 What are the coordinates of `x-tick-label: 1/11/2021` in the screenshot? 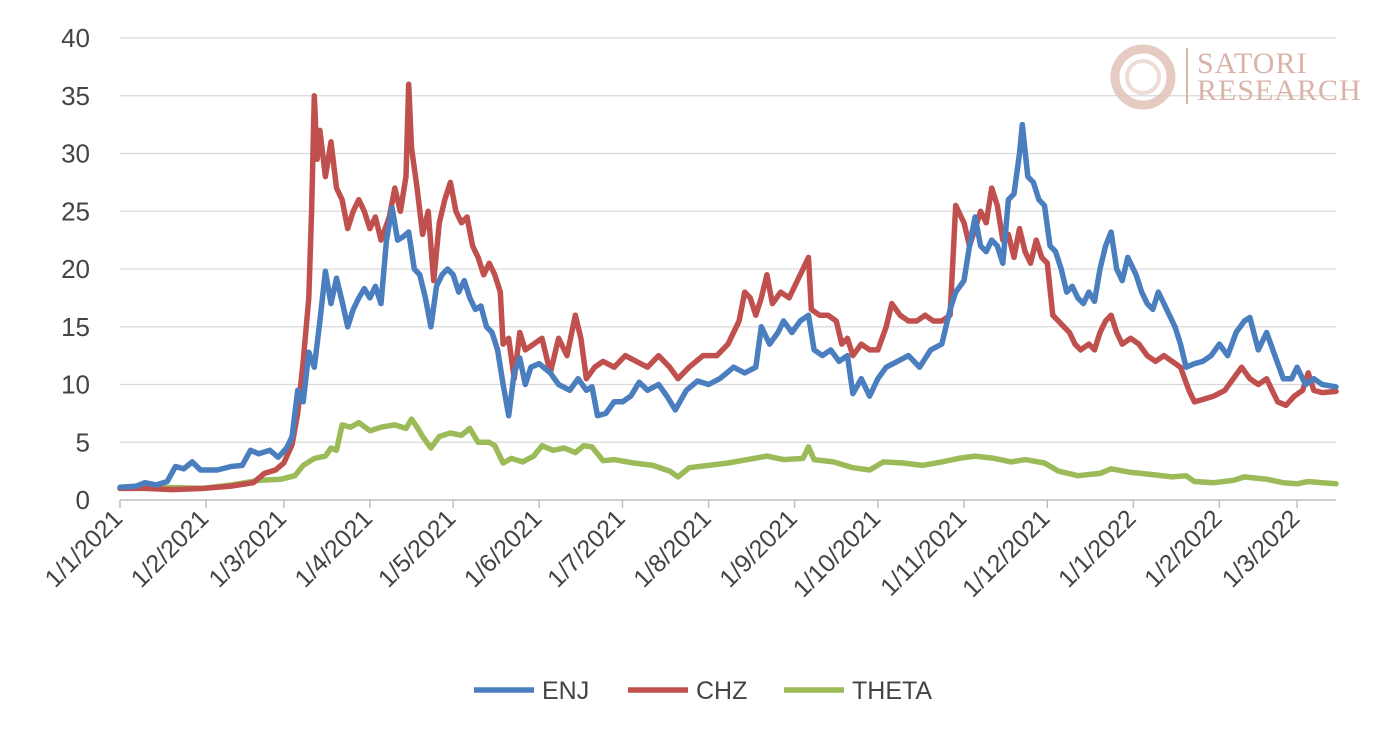 It's located at (923, 552).